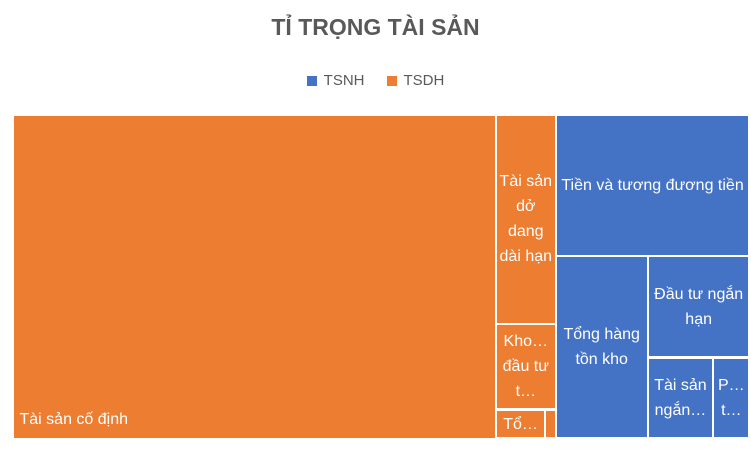 The width and height of the screenshot is (751, 451). I want to click on tile: Tổng hàng tồn kho, so click(601, 347).